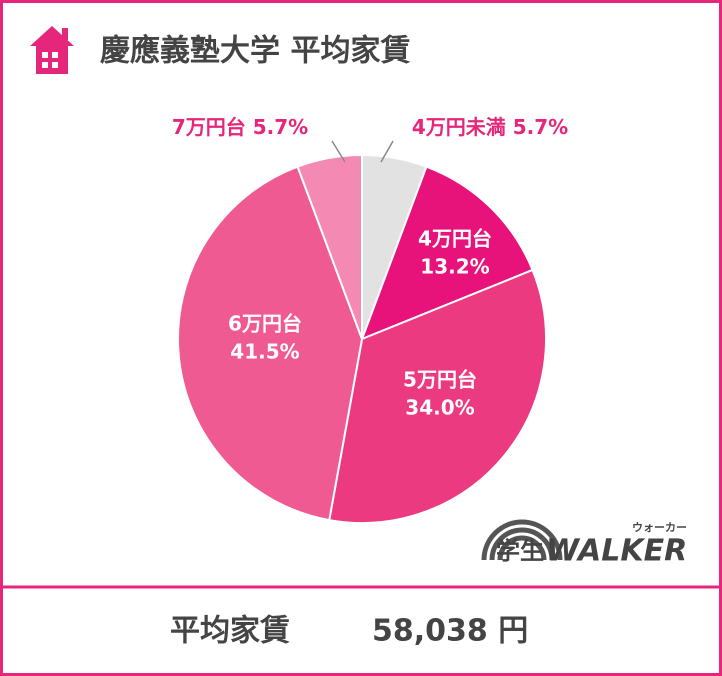 The height and width of the screenshot is (676, 722). What do you see at coordinates (454, 267) in the screenshot?
I see `value-label: 13.2%` at bounding box center [454, 267].